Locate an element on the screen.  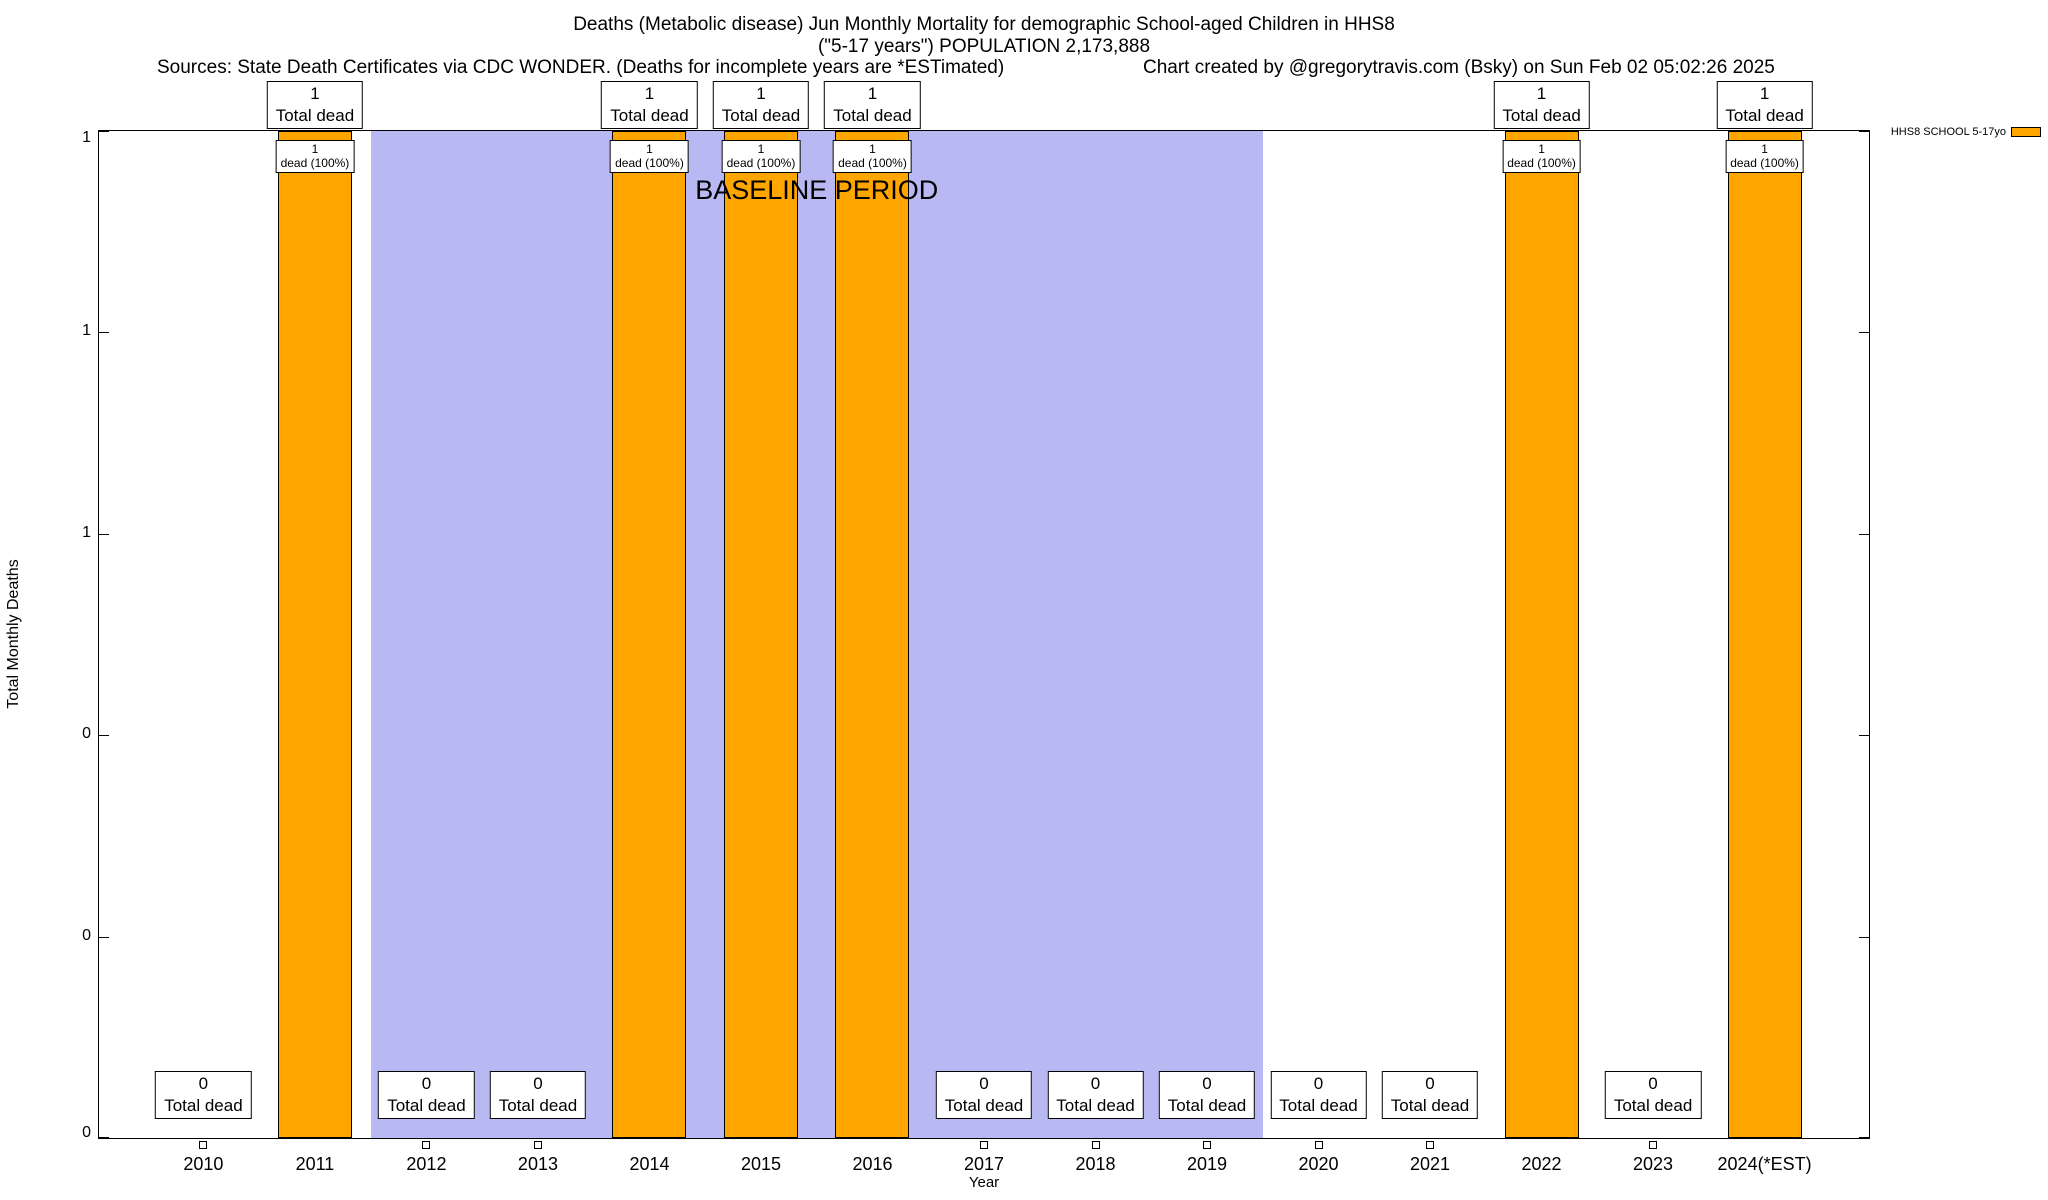
x-tick-2022: 2022 is located at coordinates (1541, 1164).